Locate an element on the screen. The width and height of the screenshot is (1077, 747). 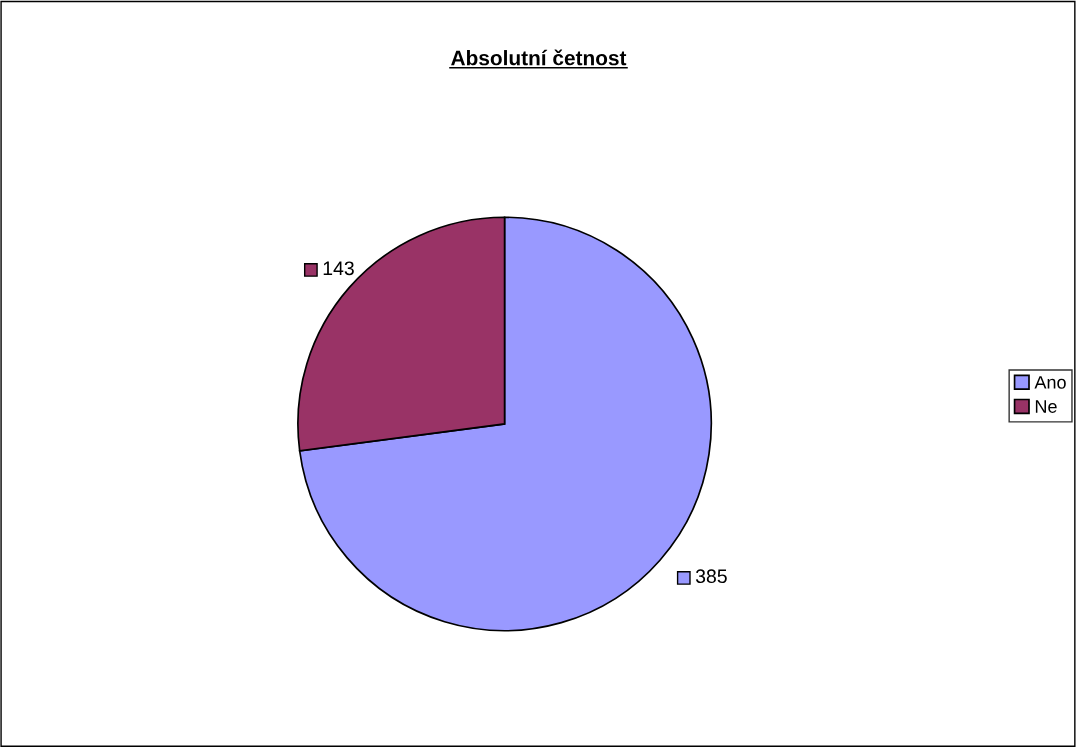
chart-title: Absolutní četnost is located at coordinates (539, 57).